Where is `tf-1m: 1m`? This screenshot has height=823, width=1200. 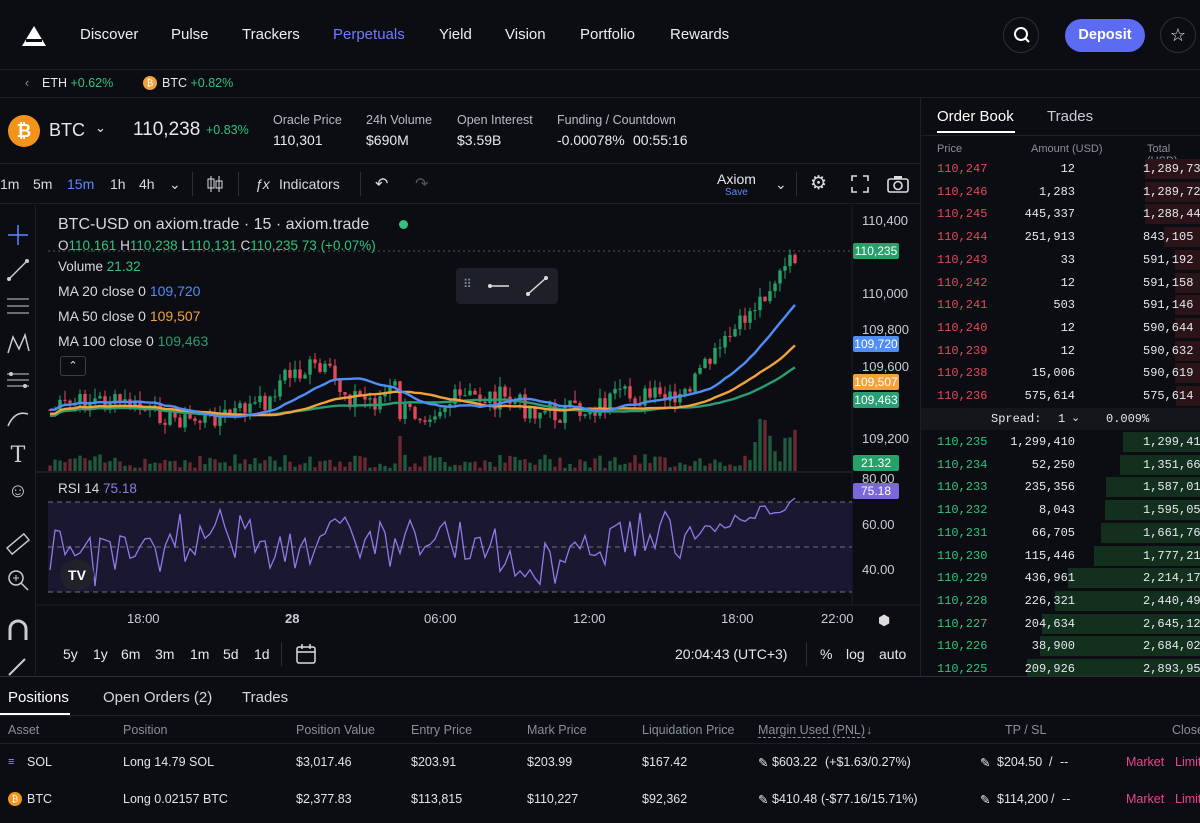
tf-1m: 1m is located at coordinates (10, 184).